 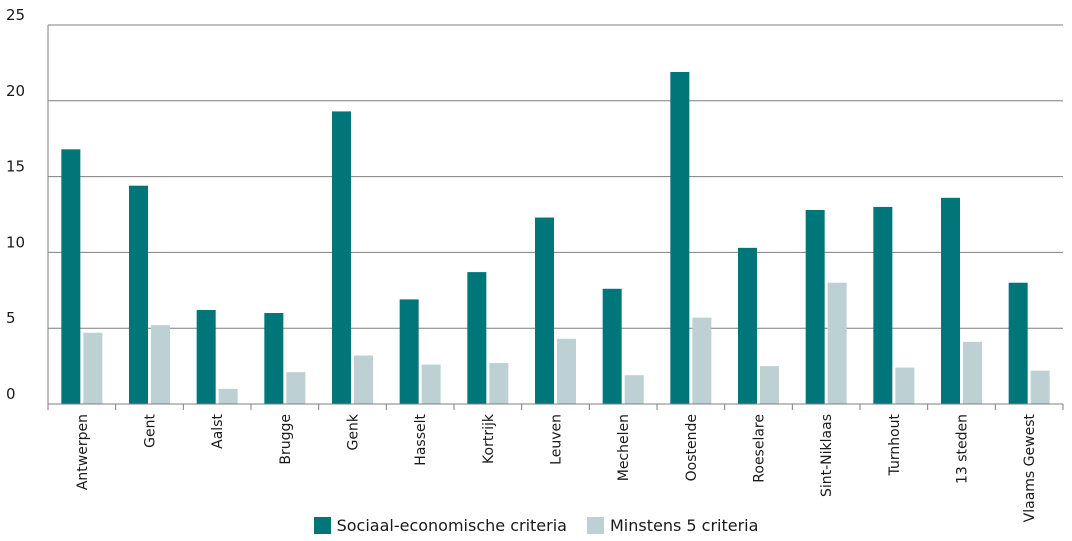 I want to click on y-tick-label: 15, so click(x=15, y=167).